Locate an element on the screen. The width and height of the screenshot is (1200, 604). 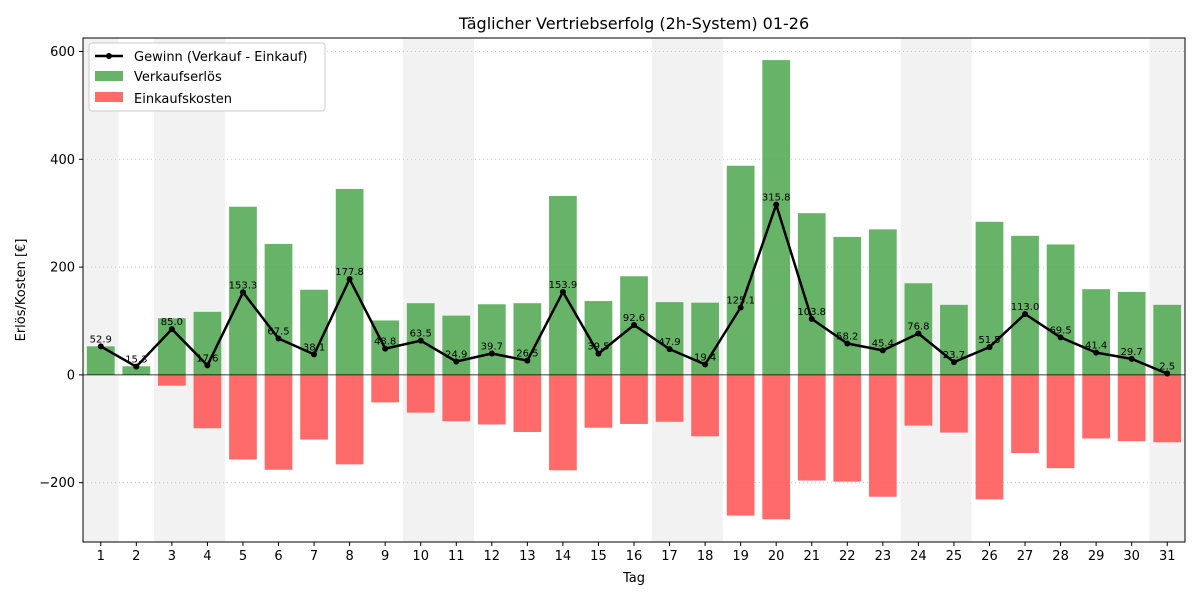
legend-swatch-cost is located at coordinates (109, 97).